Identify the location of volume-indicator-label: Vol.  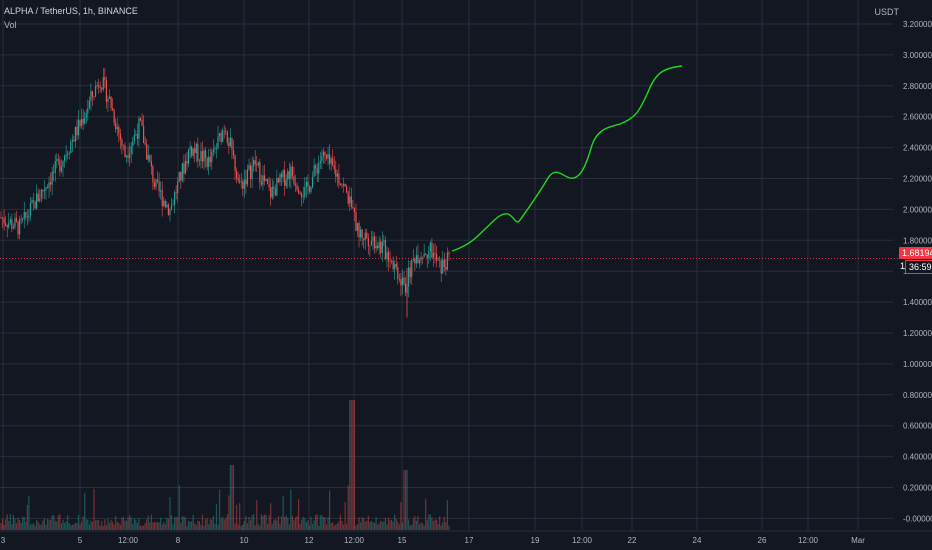
(10, 25).